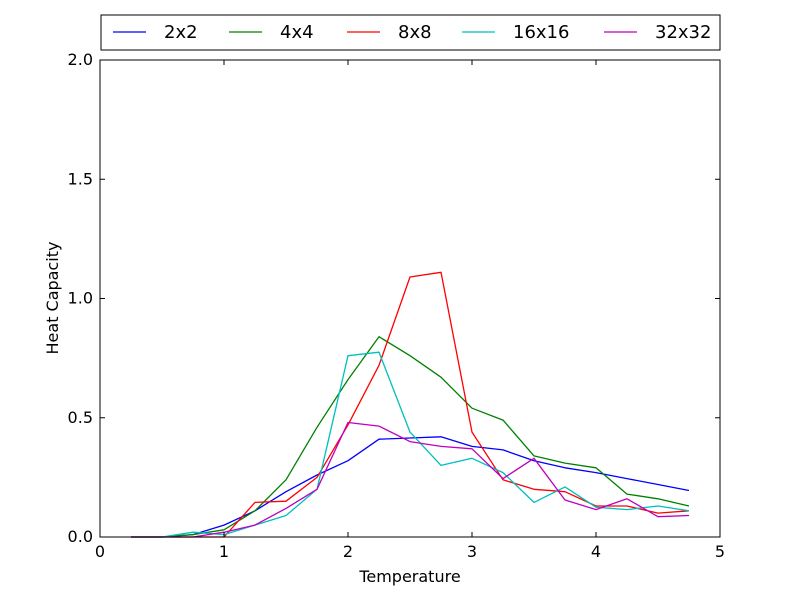  What do you see at coordinates (348, 551) in the screenshot?
I see `x-tick-label: 2` at bounding box center [348, 551].